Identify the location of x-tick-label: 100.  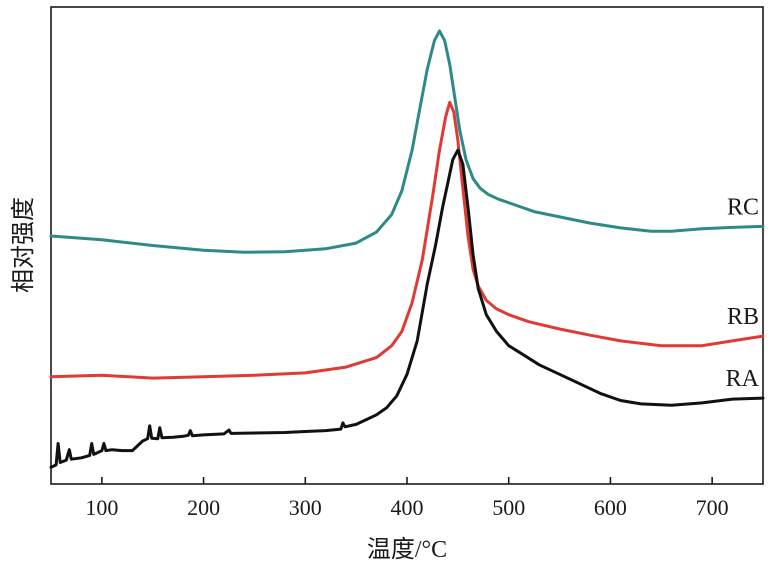
(101, 507).